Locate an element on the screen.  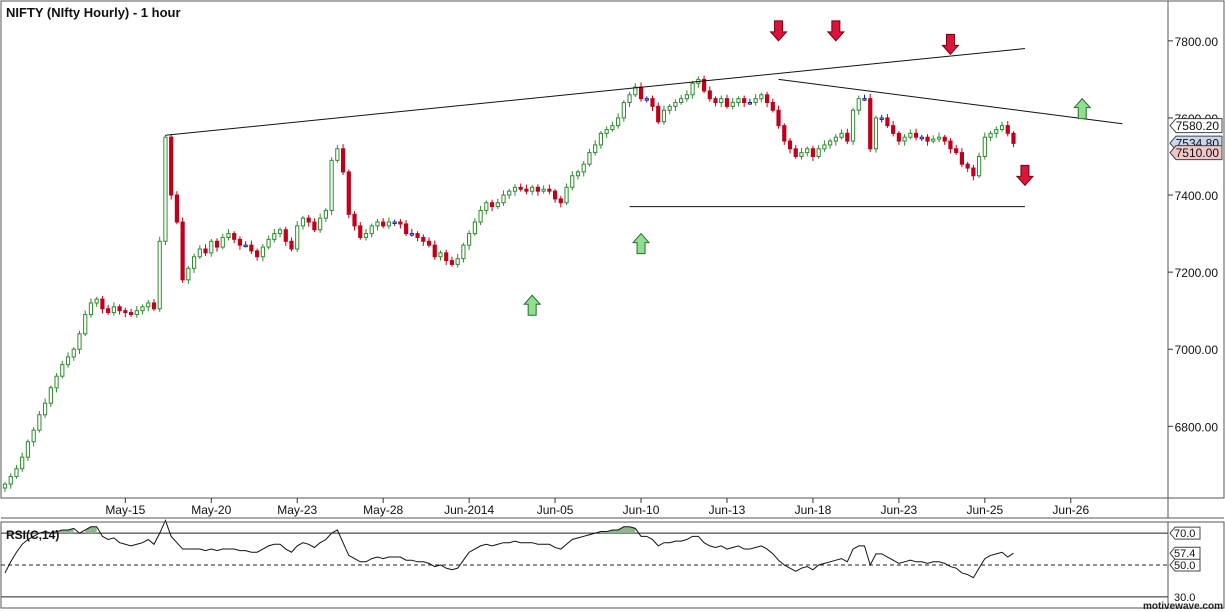
time-tick-label: Jun-23 is located at coordinates (899, 510).